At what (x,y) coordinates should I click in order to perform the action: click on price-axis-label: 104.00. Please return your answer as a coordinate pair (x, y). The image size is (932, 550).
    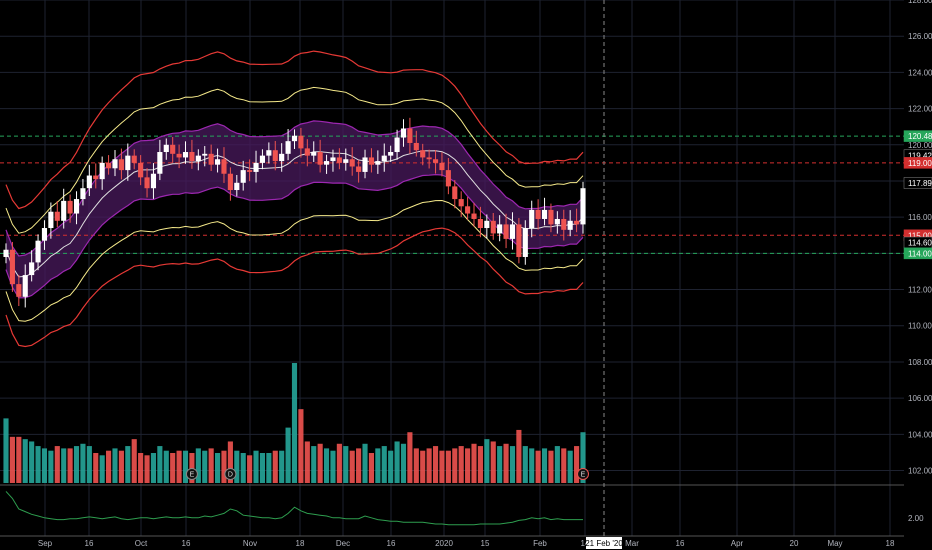
    Looking at the image, I should click on (920, 434).